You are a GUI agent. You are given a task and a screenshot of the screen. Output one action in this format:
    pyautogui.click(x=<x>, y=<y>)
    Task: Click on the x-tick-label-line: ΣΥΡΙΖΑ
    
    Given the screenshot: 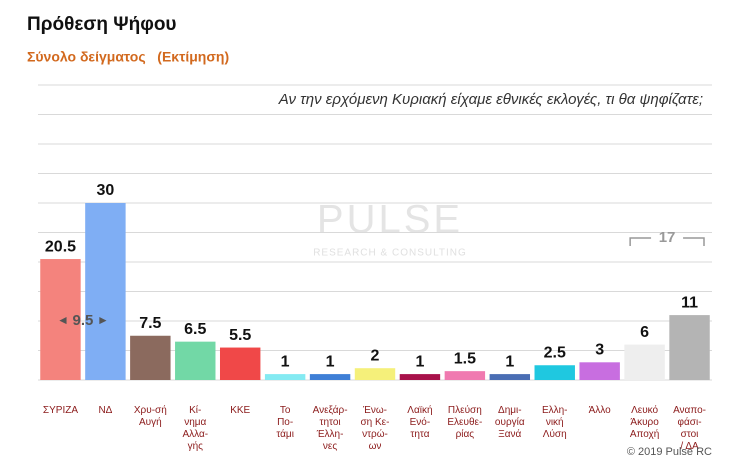 What is the action you would take?
    pyautogui.click(x=60, y=410)
    